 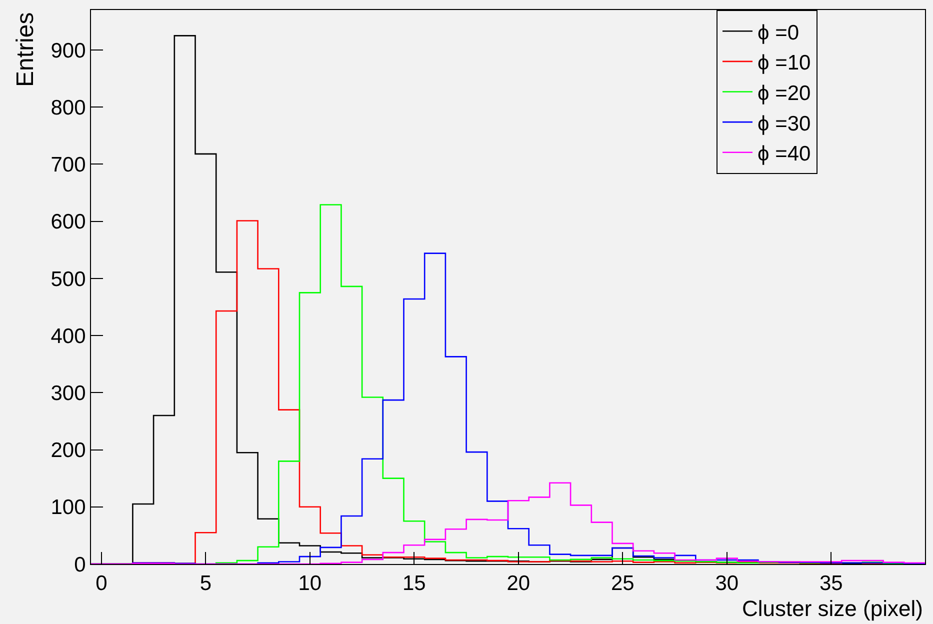 What do you see at coordinates (68, 50) in the screenshot?
I see `y-tick-label: 900` at bounding box center [68, 50].